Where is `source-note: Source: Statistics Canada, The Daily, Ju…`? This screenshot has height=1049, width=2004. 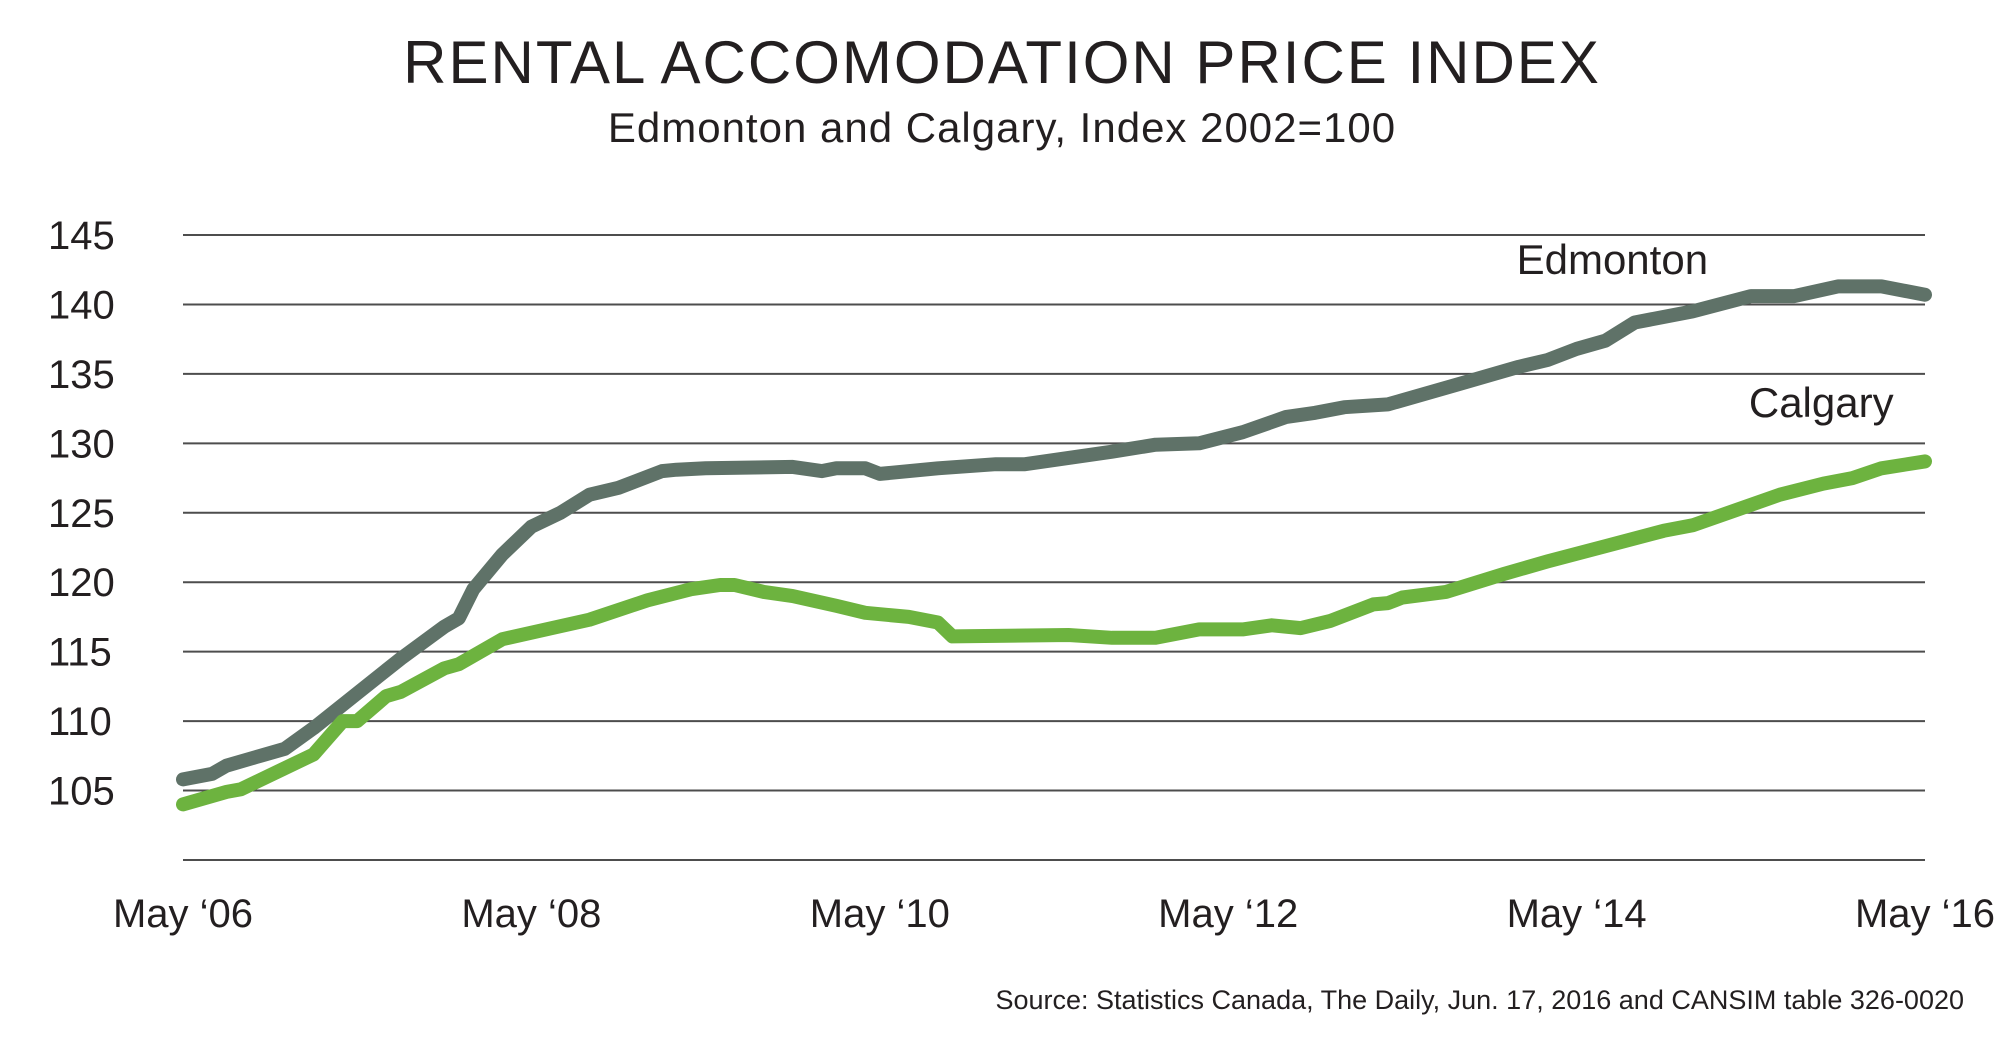
source-note: Source: Statistics Canada, The Daily, Ju… is located at coordinates (1479, 1000).